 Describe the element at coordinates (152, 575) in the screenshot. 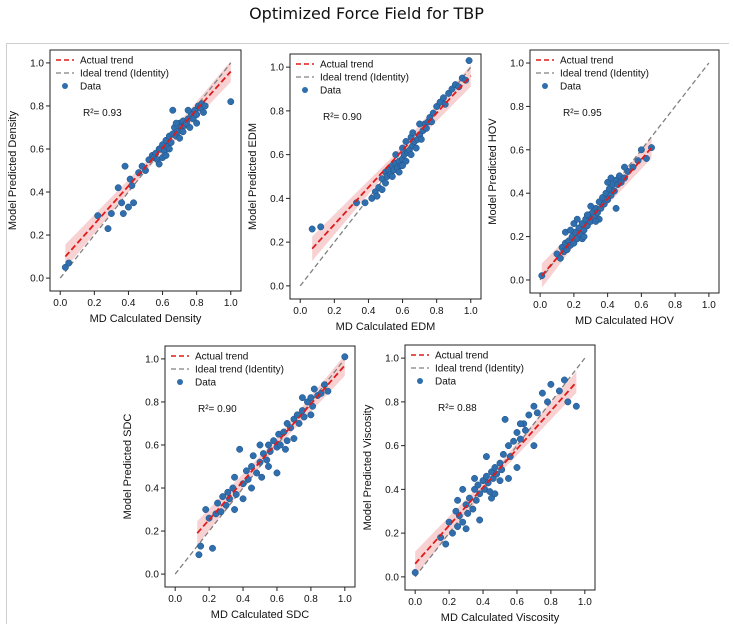

I see `y-tick-label: 0.0` at that location.